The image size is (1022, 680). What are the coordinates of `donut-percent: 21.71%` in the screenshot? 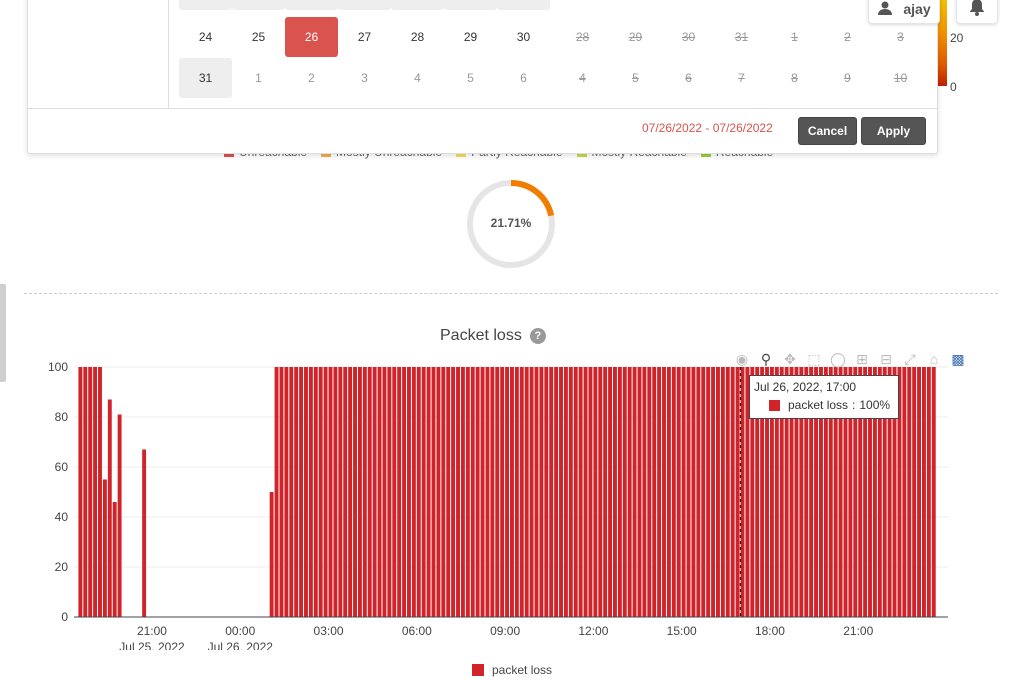 It's located at (511, 223).